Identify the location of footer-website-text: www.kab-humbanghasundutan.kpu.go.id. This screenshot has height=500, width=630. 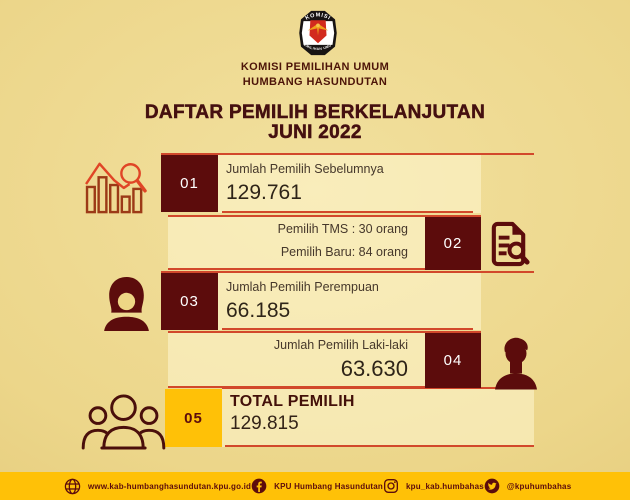
(170, 486).